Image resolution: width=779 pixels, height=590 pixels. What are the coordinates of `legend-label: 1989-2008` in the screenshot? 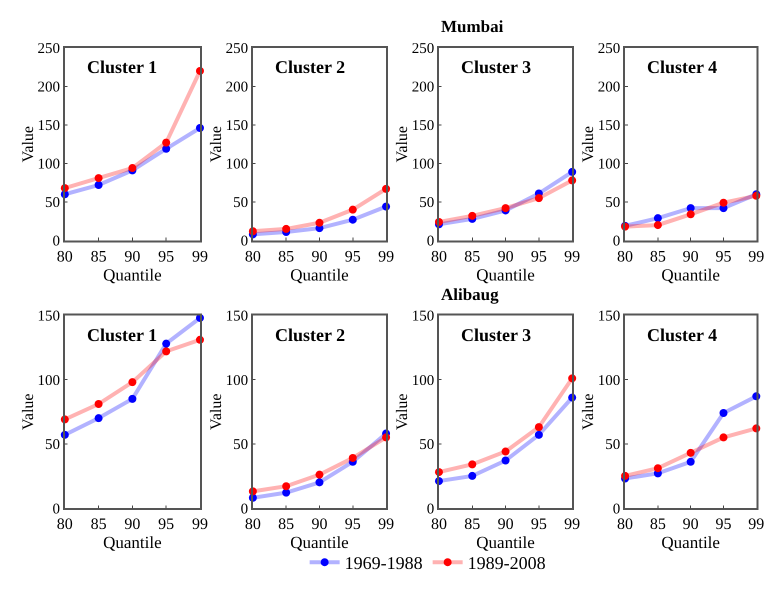 It's located at (507, 563).